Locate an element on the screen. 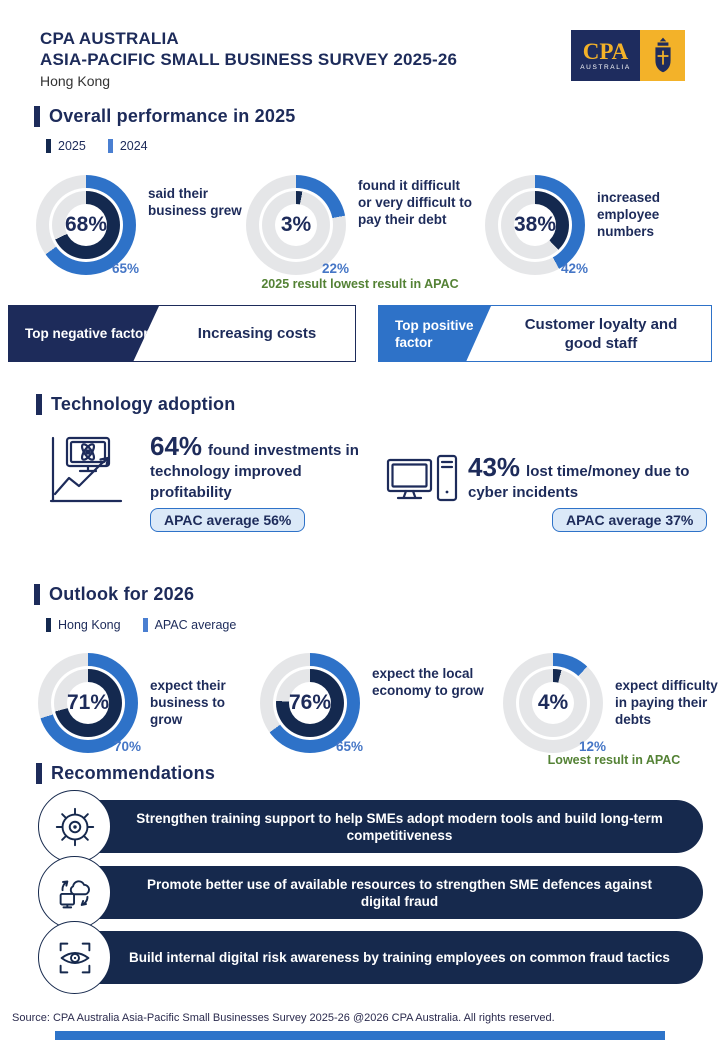  legend-item-2025: 2025 is located at coordinates (66, 146).